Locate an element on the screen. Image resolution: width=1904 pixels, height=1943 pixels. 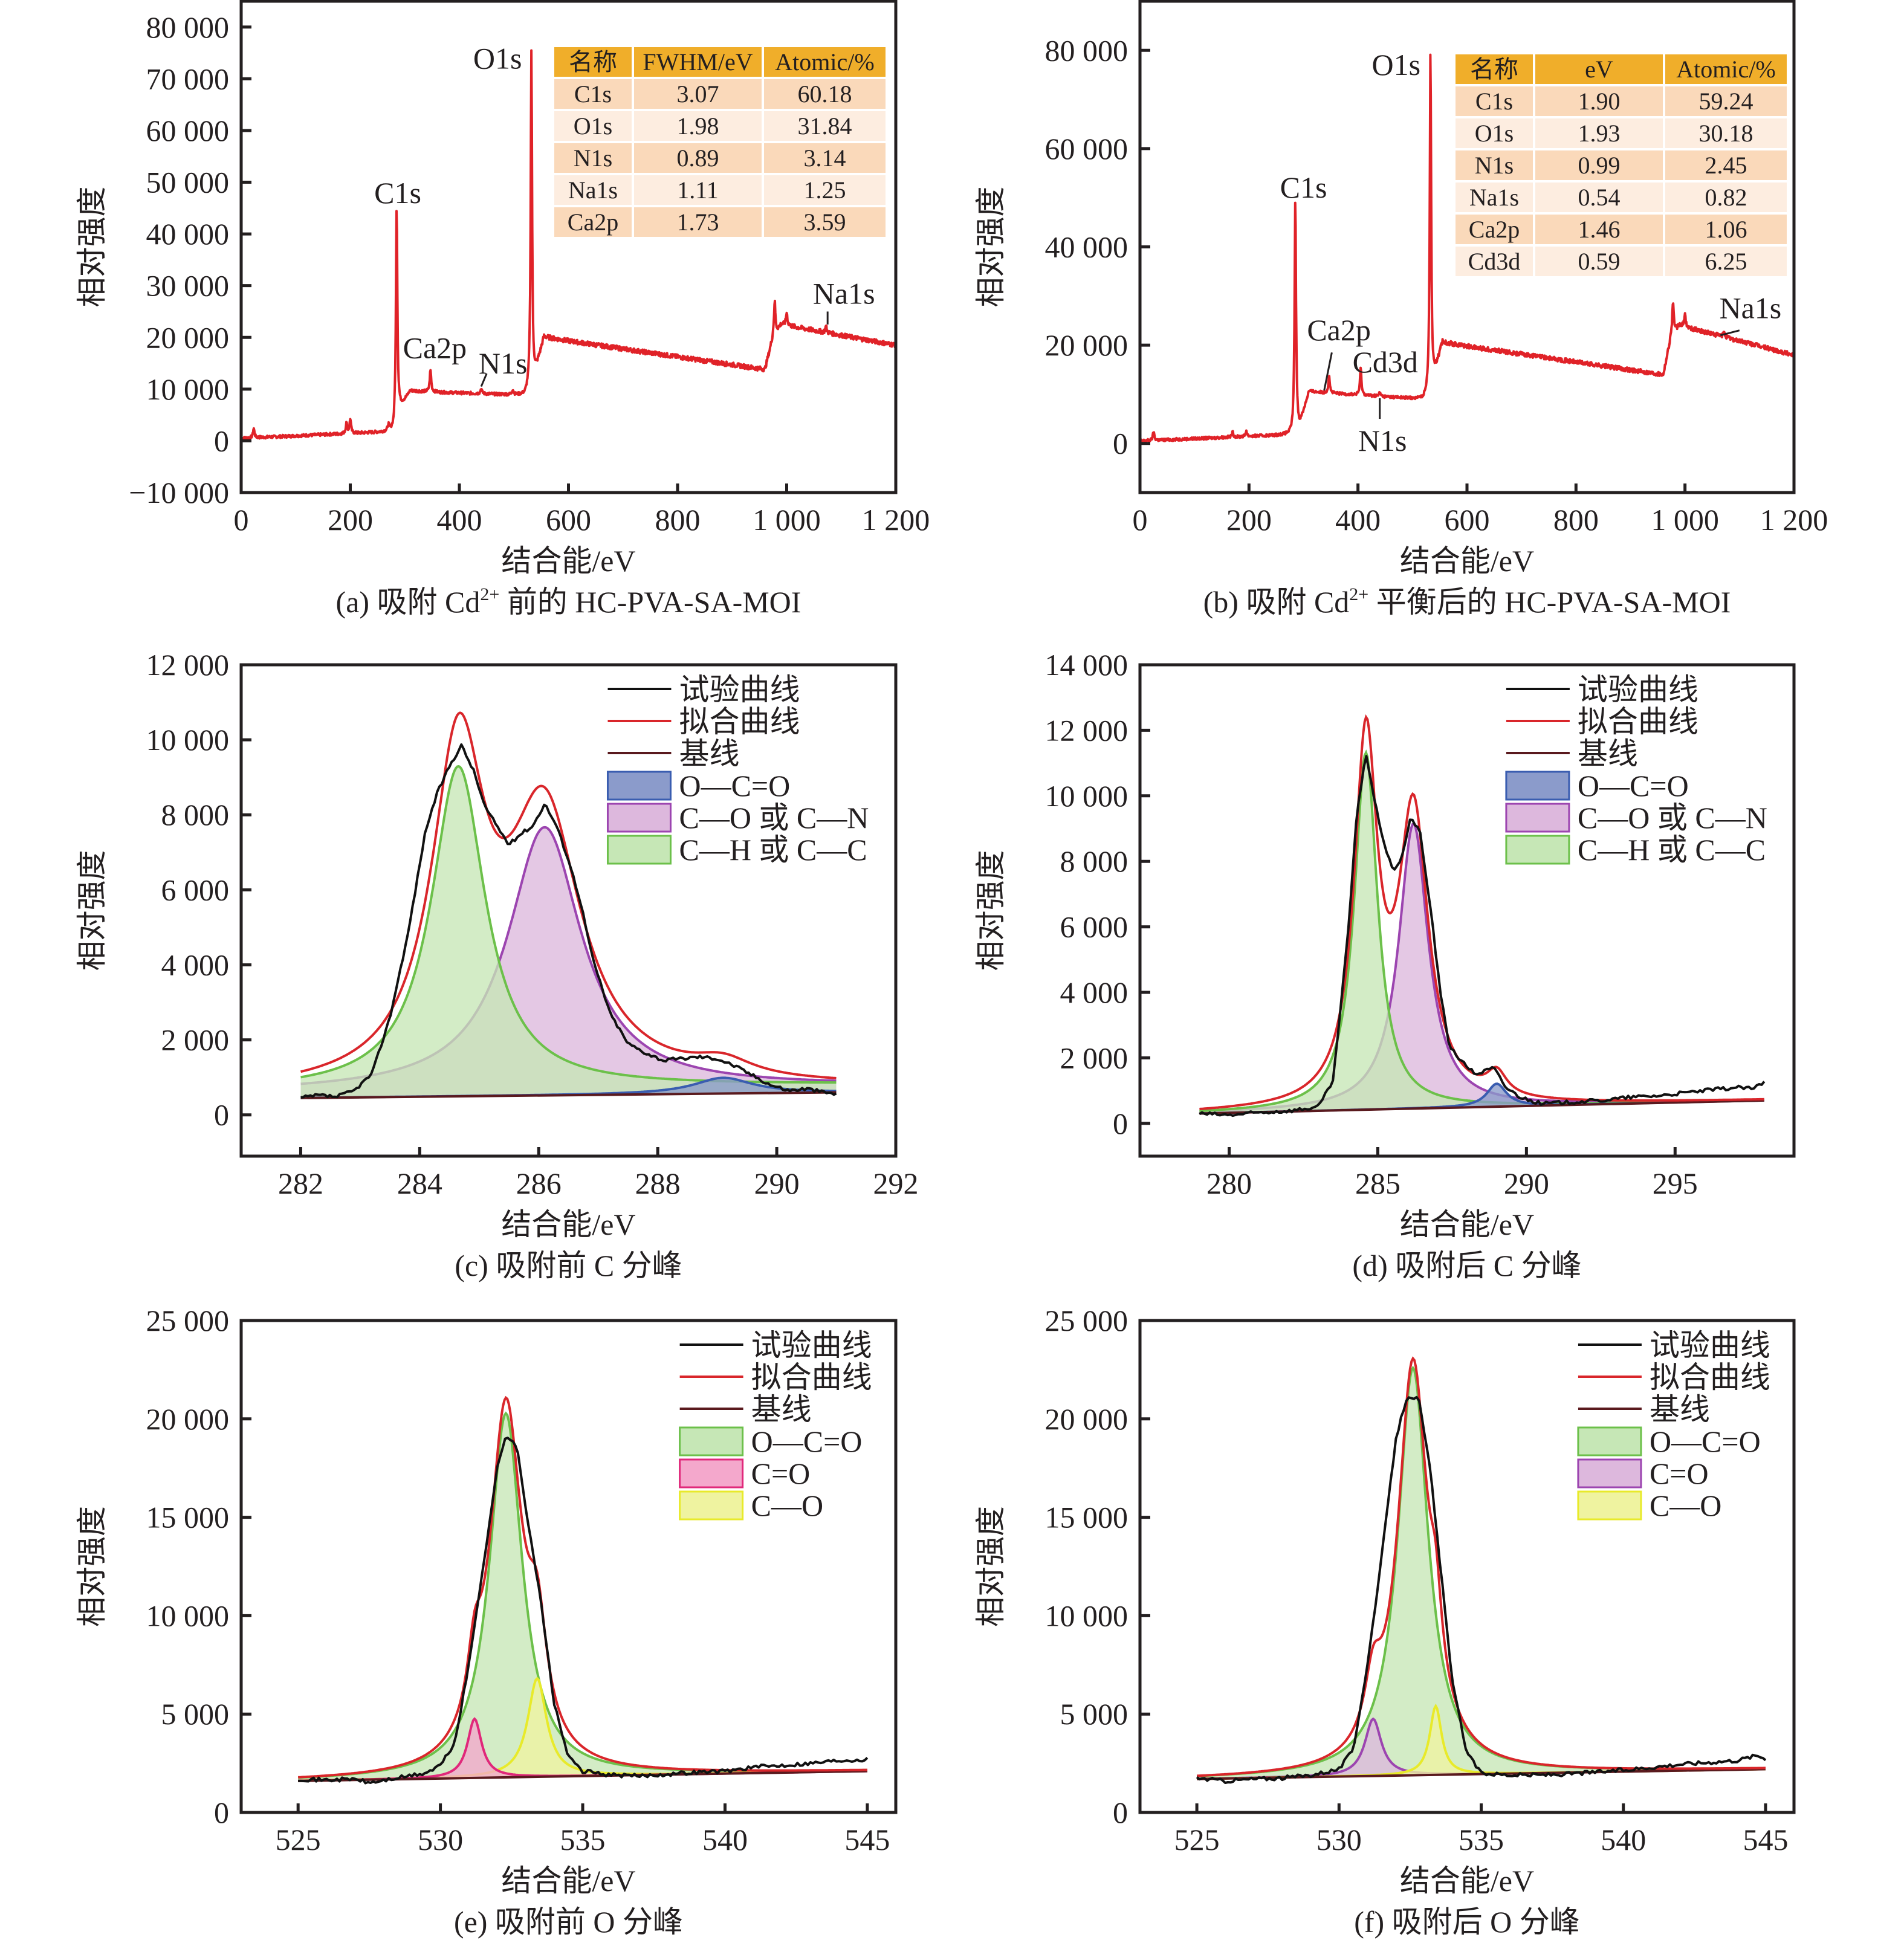
legend-label: C=O is located at coordinates (1679, 1473).